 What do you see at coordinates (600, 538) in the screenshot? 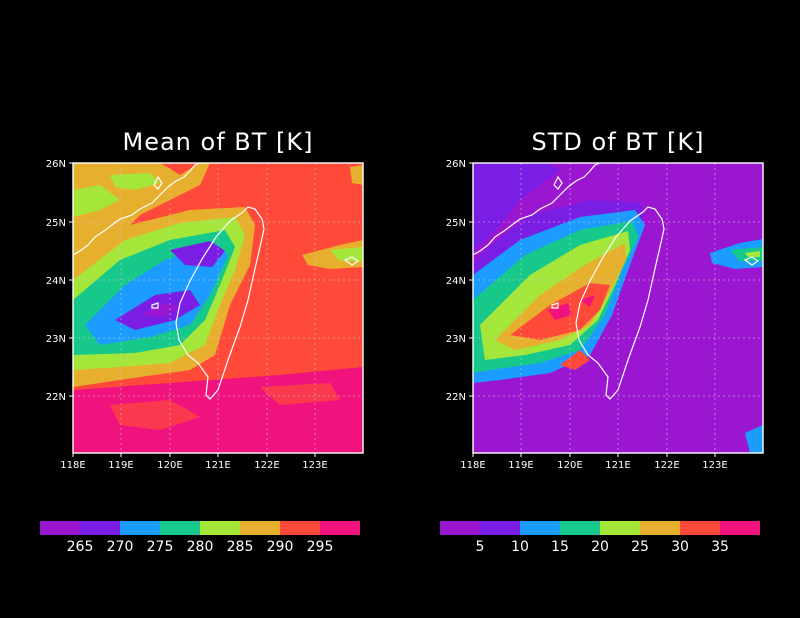
I see `std-colorbar: 5 10 15 20 25 30 35` at bounding box center [600, 538].